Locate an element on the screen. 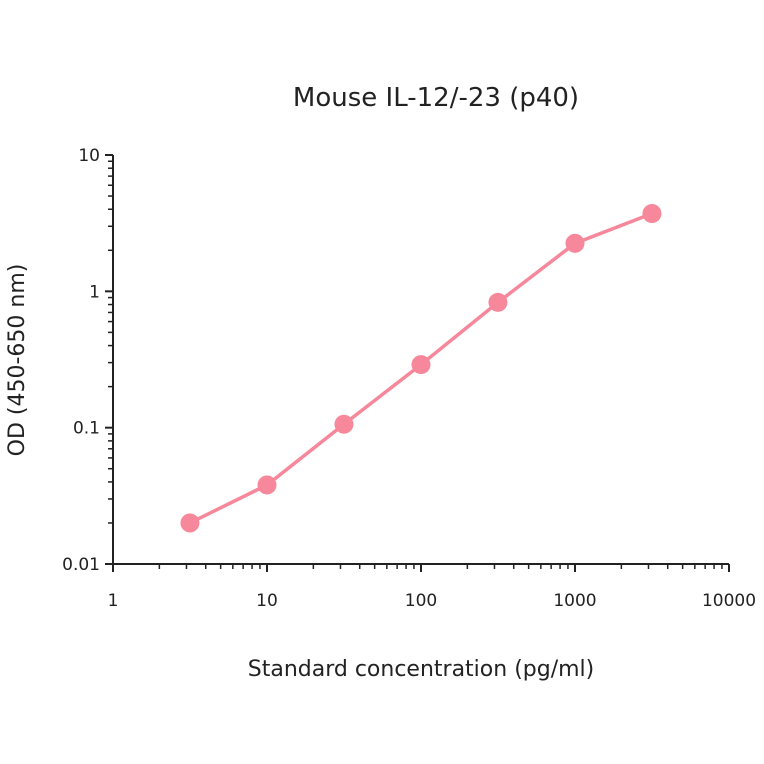 The image size is (764, 764). x-tick-label: 100 is located at coordinates (421, 601).